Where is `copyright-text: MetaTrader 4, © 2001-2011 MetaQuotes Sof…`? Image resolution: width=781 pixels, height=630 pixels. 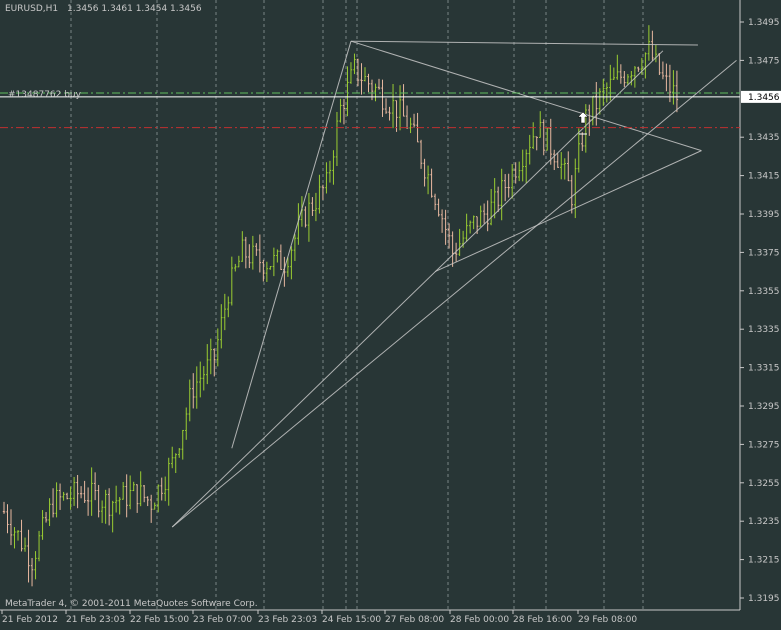 copyright-text: MetaTrader 4, © 2001-2011 MetaQuotes Sof… is located at coordinates (131, 604).